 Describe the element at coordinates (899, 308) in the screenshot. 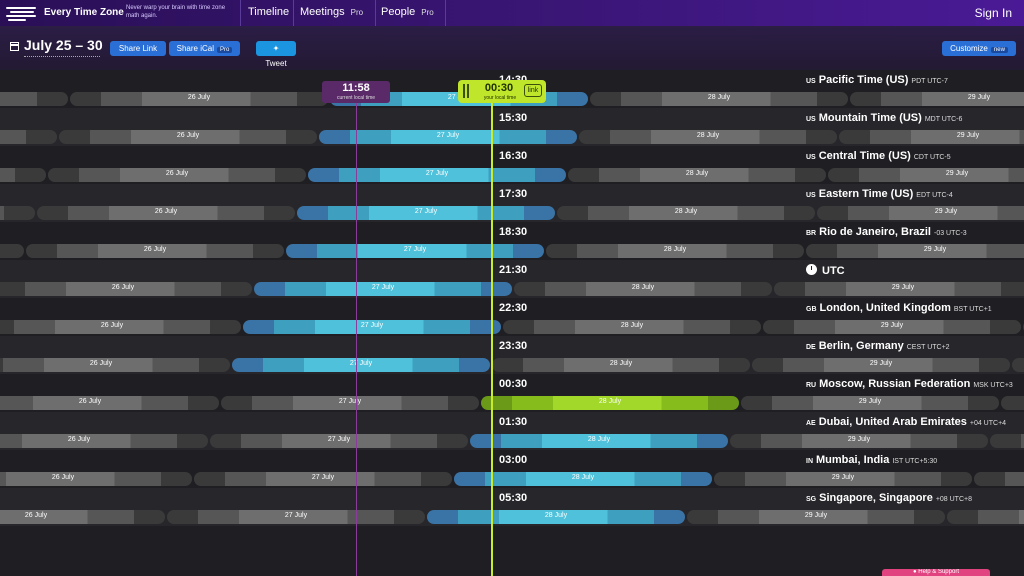

I see `zone-name: GB London, United Kingdom BST UTC+1` at that location.